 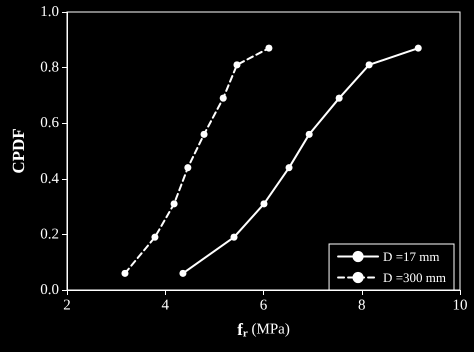 What do you see at coordinates (362, 306) in the screenshot?
I see `x-tick-label: 8` at bounding box center [362, 306].